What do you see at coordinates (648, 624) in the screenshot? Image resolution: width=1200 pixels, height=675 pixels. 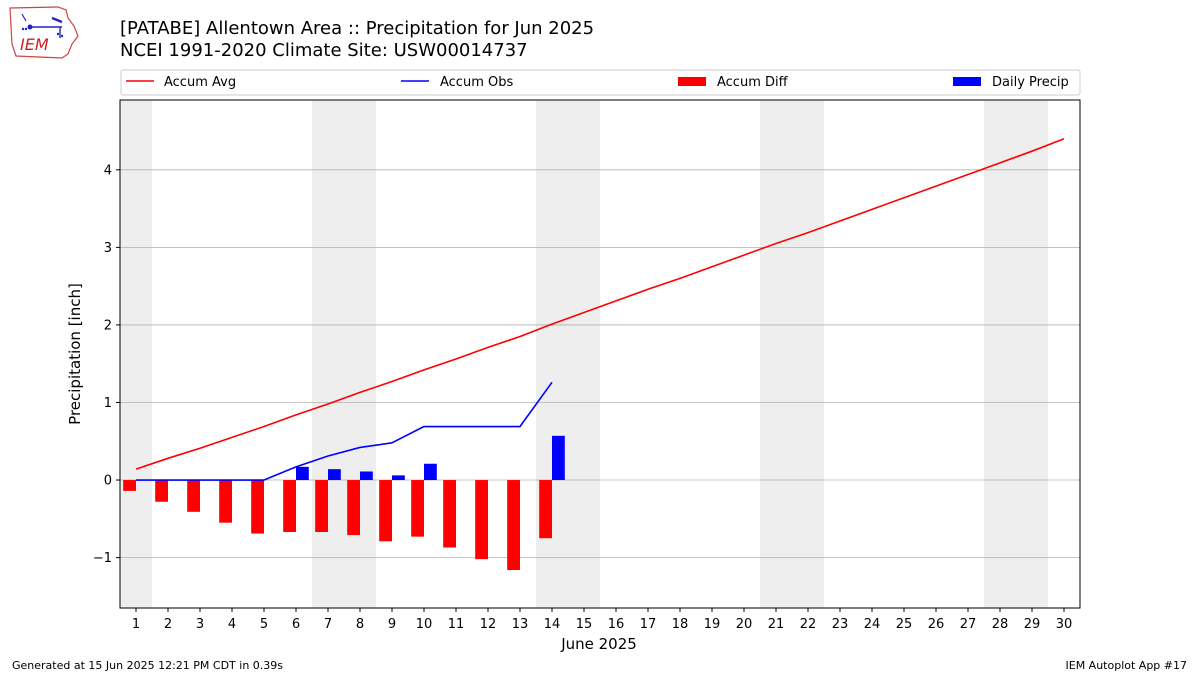 I see `x-tick-label: 17` at bounding box center [648, 624].